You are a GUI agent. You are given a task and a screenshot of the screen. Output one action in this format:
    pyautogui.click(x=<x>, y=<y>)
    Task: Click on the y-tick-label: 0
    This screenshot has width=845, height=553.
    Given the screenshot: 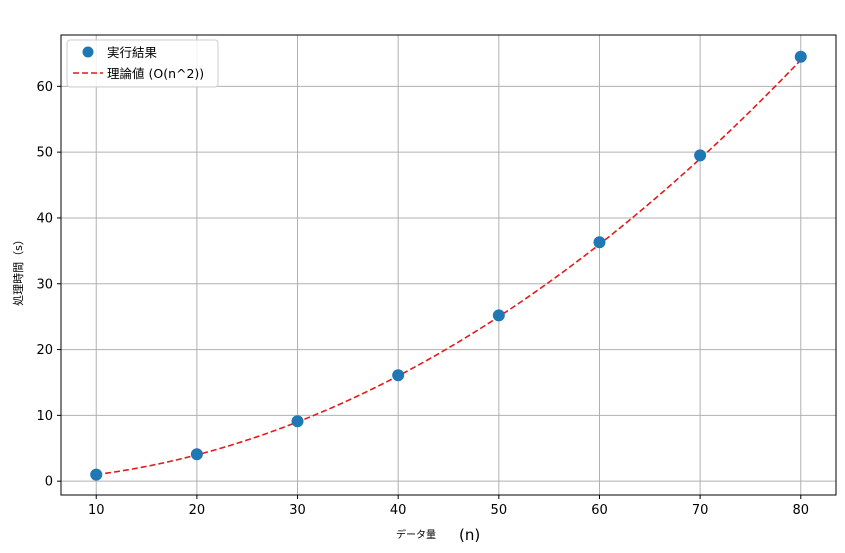 What is the action you would take?
    pyautogui.click(x=49, y=482)
    